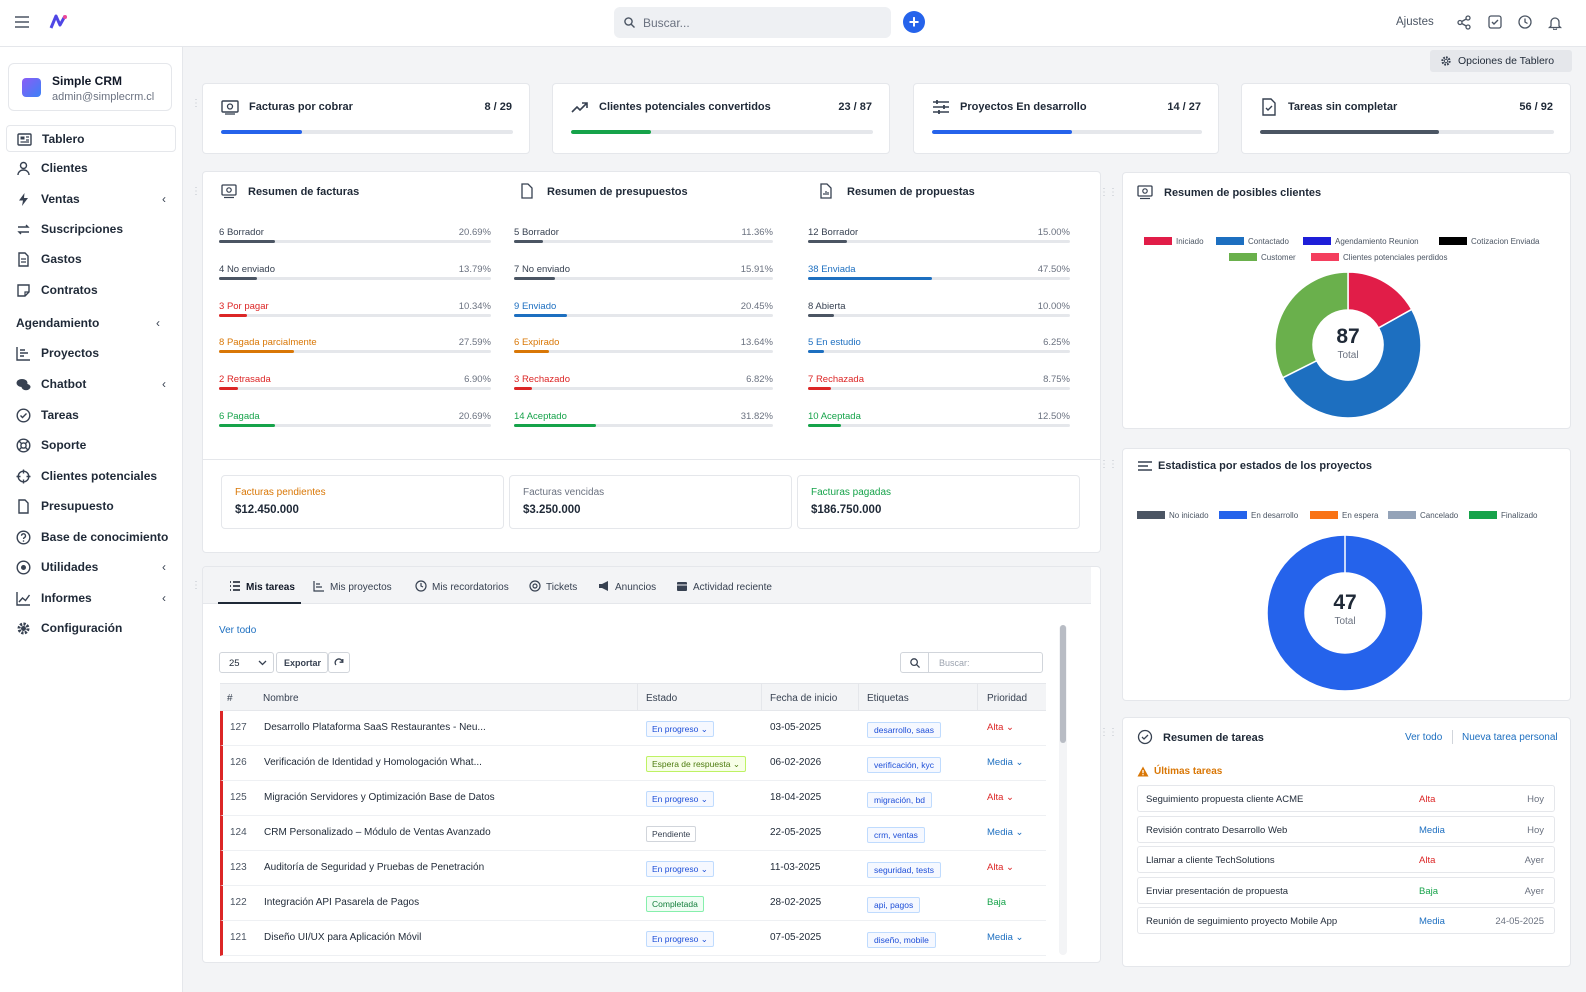 This screenshot has width=1586, height=992. What do you see at coordinates (724, 586) in the screenshot?
I see `tab-actividad-reciente: Actividad reciente` at bounding box center [724, 586].